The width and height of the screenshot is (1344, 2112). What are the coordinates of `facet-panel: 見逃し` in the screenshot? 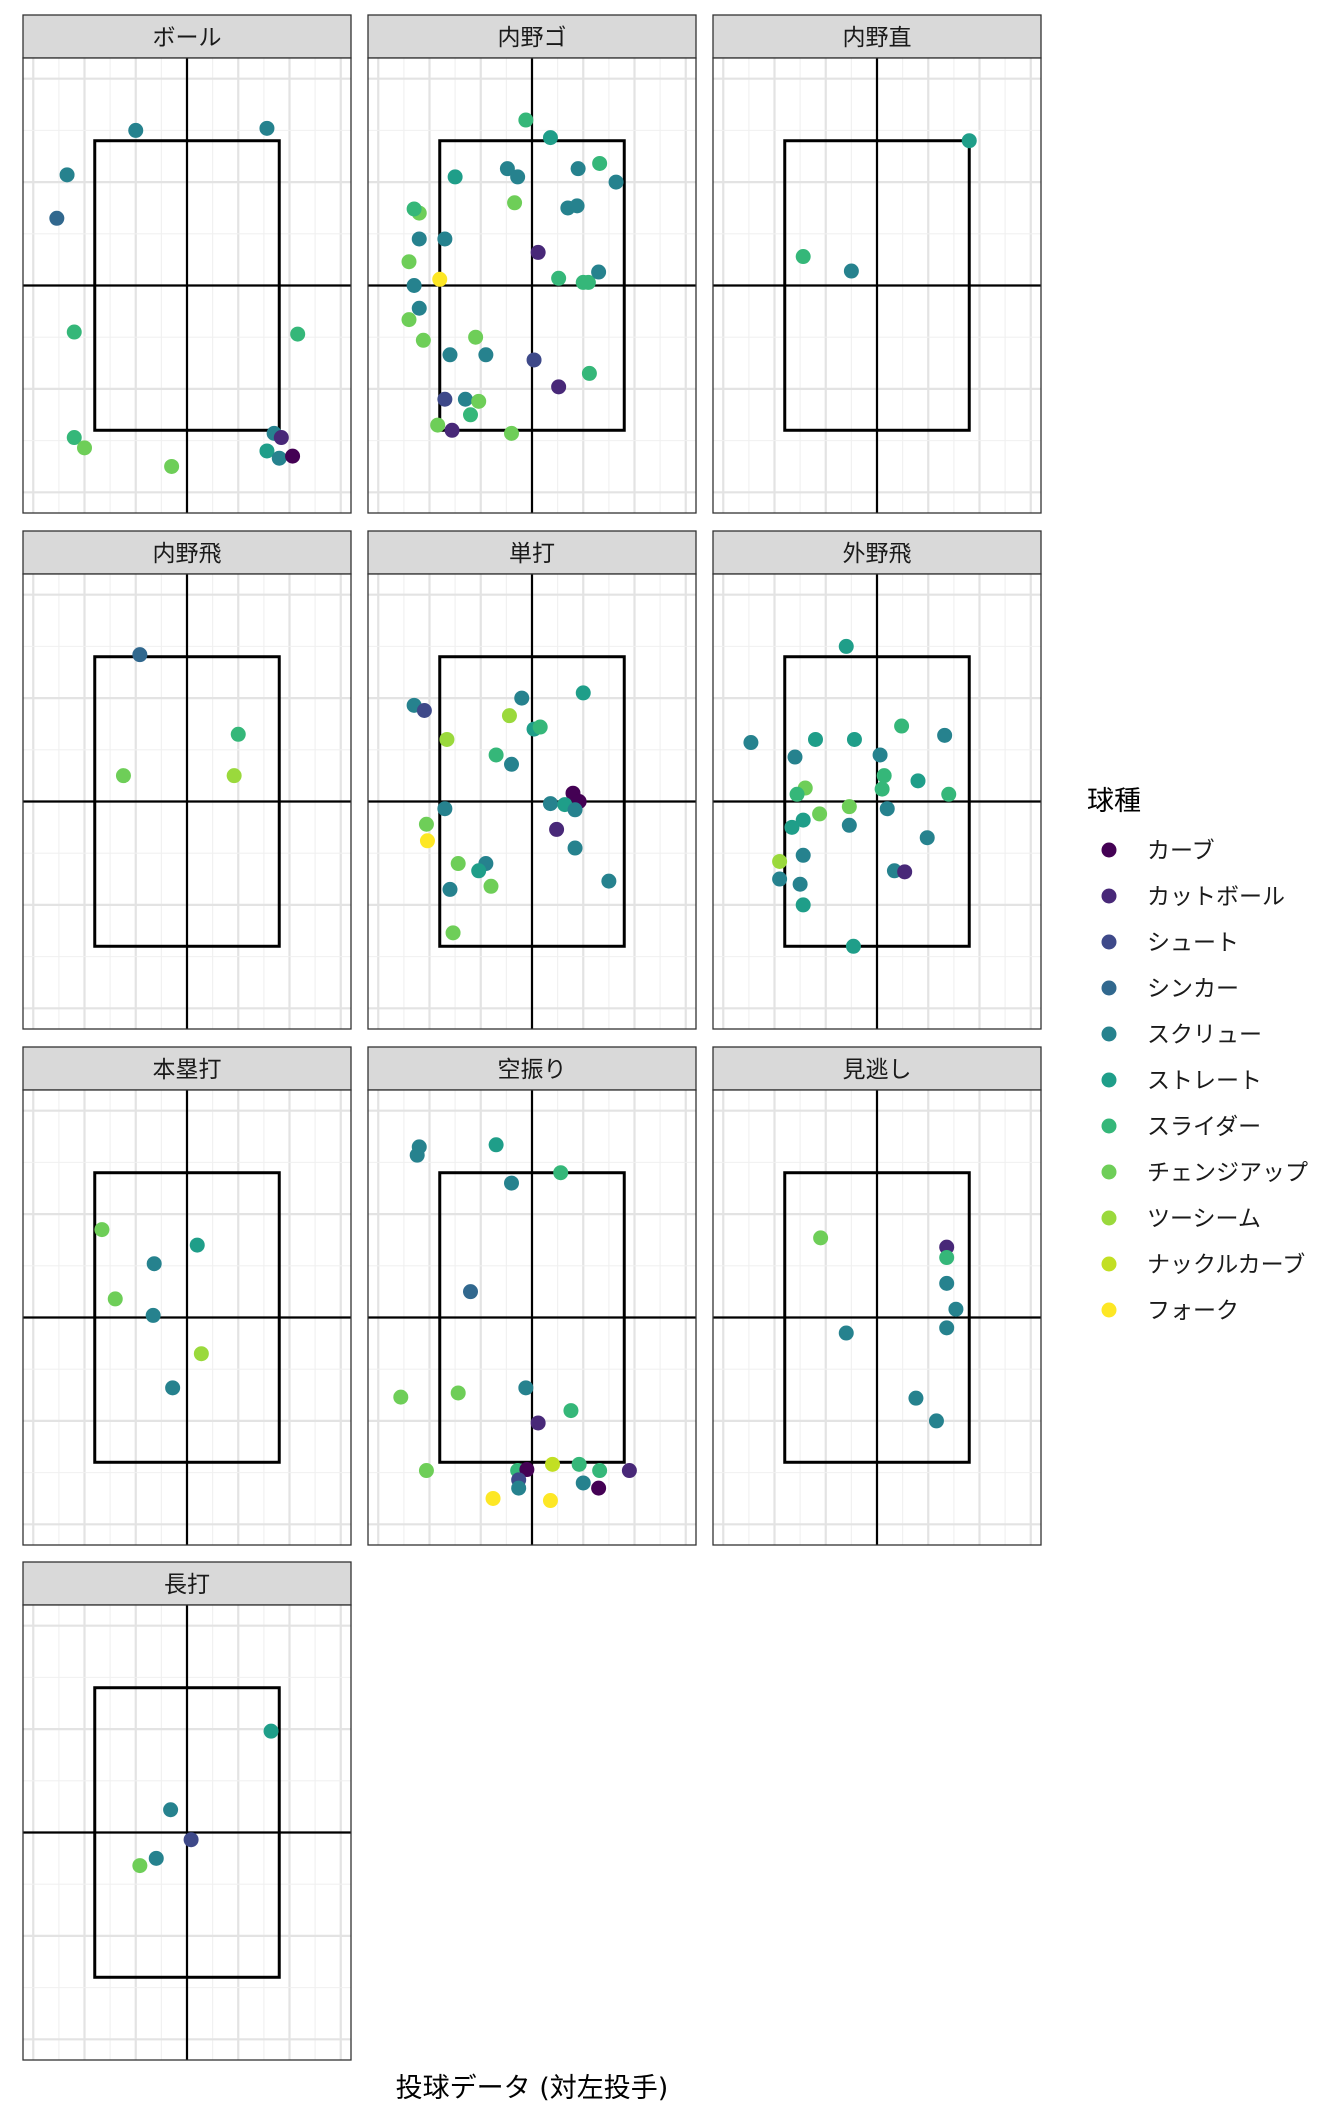 It's located at (877, 1296).